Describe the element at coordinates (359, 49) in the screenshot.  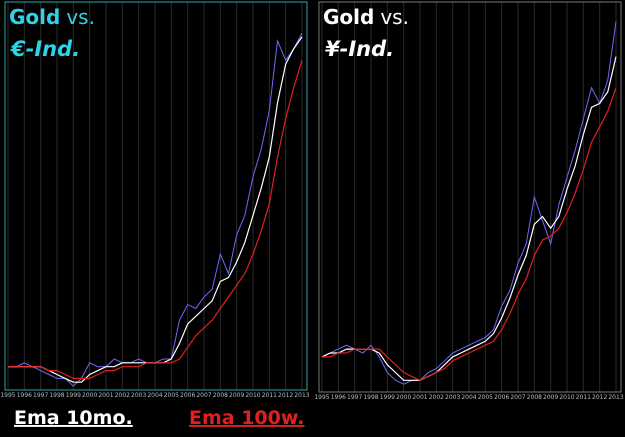
I see `chart-subtitle: ¥-Ind.` at that location.